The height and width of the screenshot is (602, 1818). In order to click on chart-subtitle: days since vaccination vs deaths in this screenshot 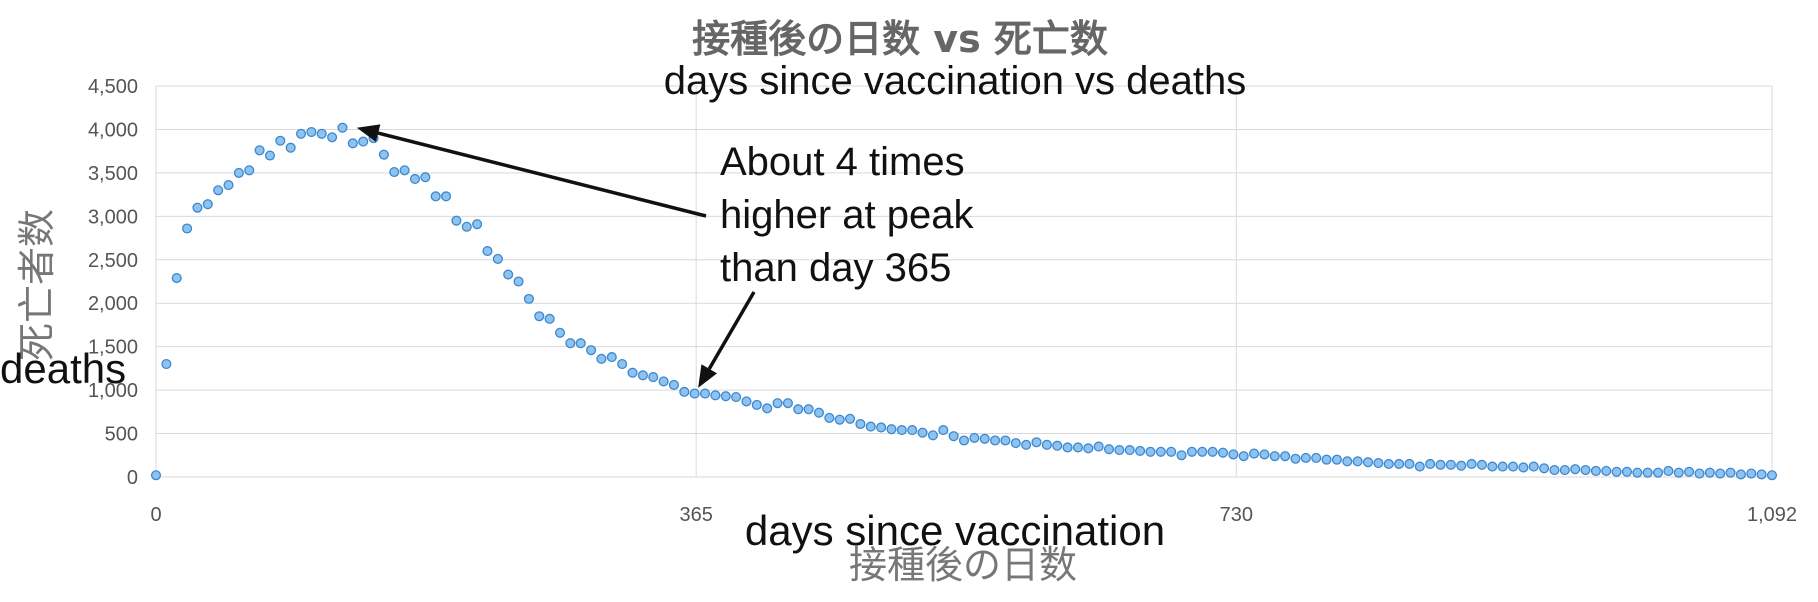, I will do `click(955, 81)`.